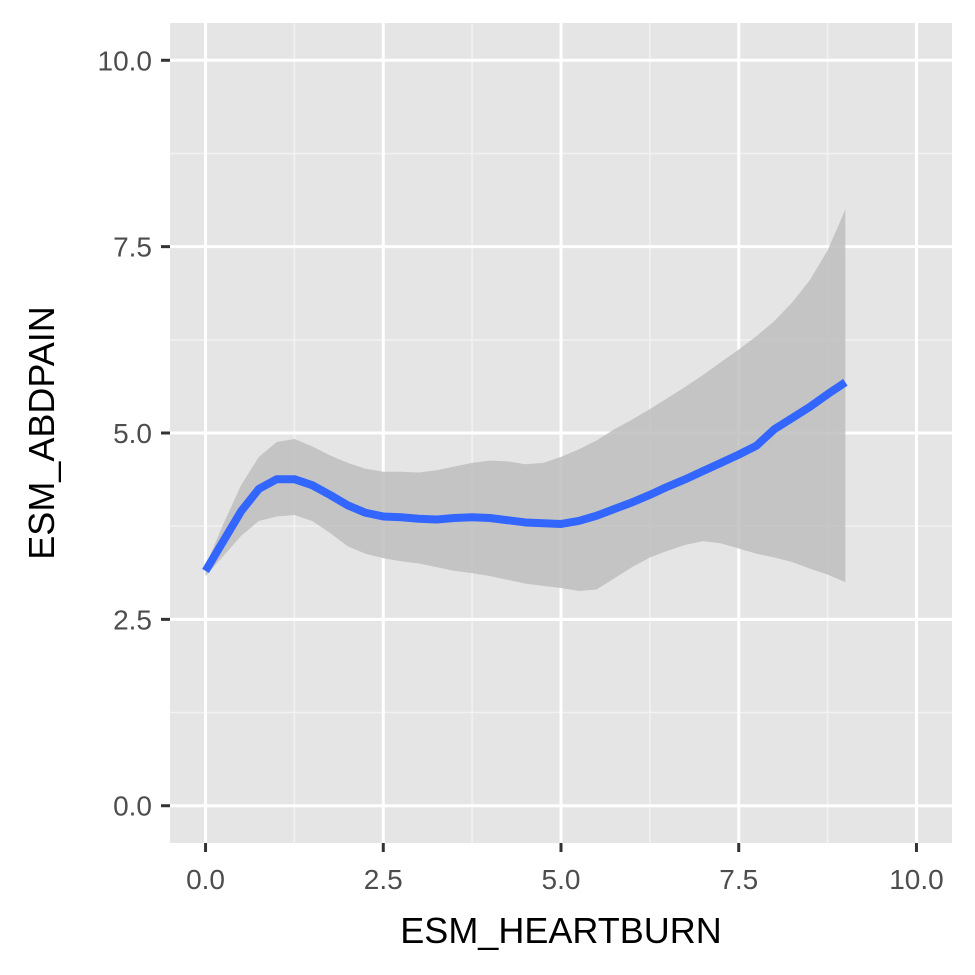 This screenshot has height=975, width=975. Describe the element at coordinates (561, 879) in the screenshot. I see `x-tick-label: 5.0` at that location.